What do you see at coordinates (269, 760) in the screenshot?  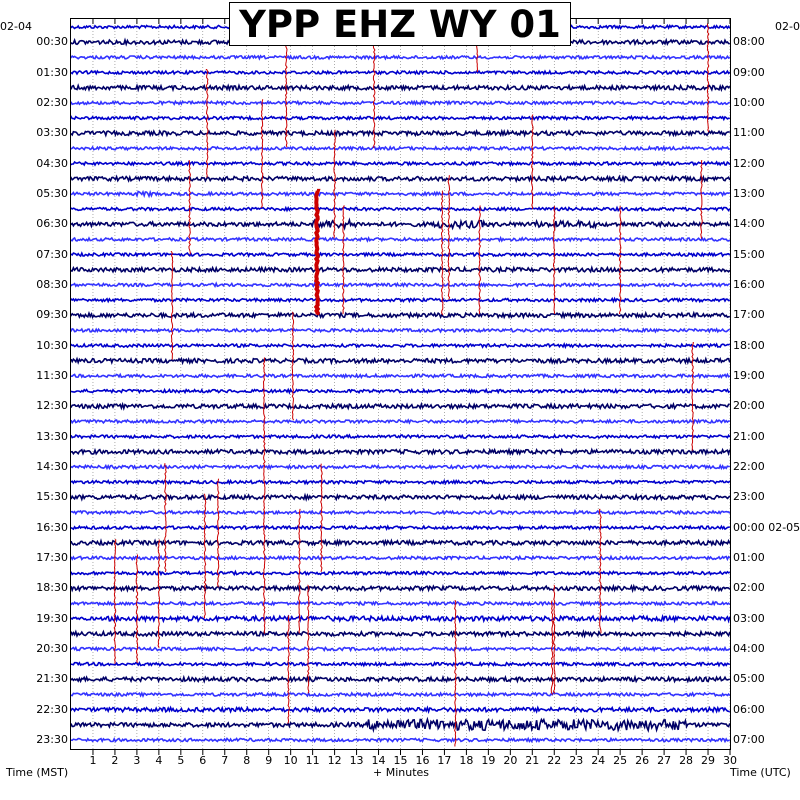 I see `x-tick-label: 9` at bounding box center [269, 760].